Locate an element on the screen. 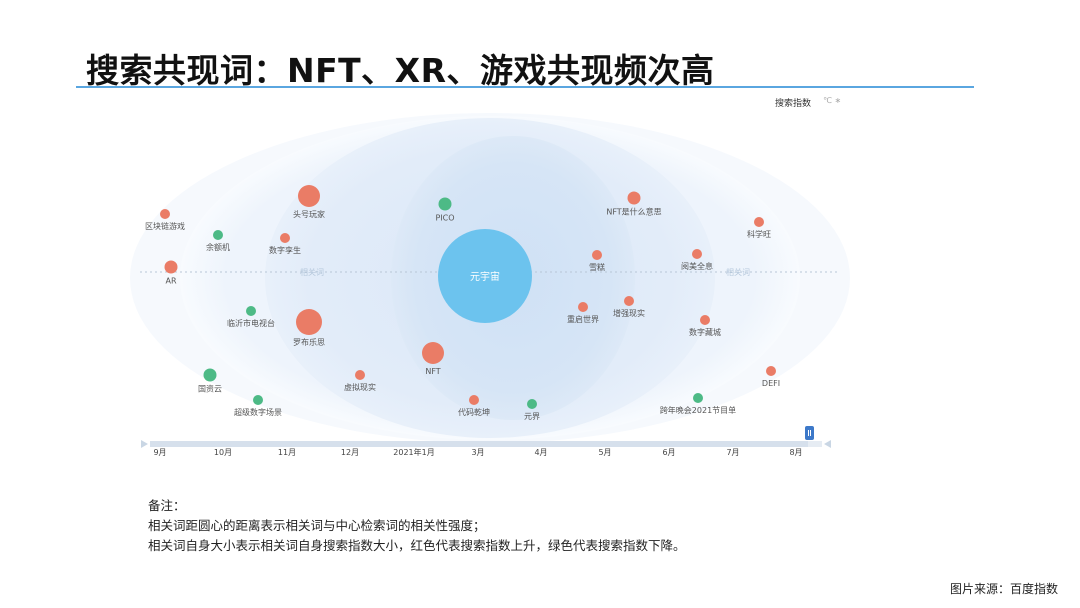  bubble-item: 雪糕 is located at coordinates (597, 261).